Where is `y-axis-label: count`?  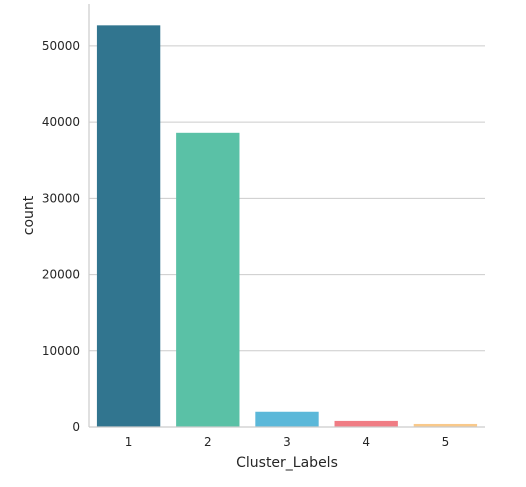 y-axis-label: count is located at coordinates (29, 215).